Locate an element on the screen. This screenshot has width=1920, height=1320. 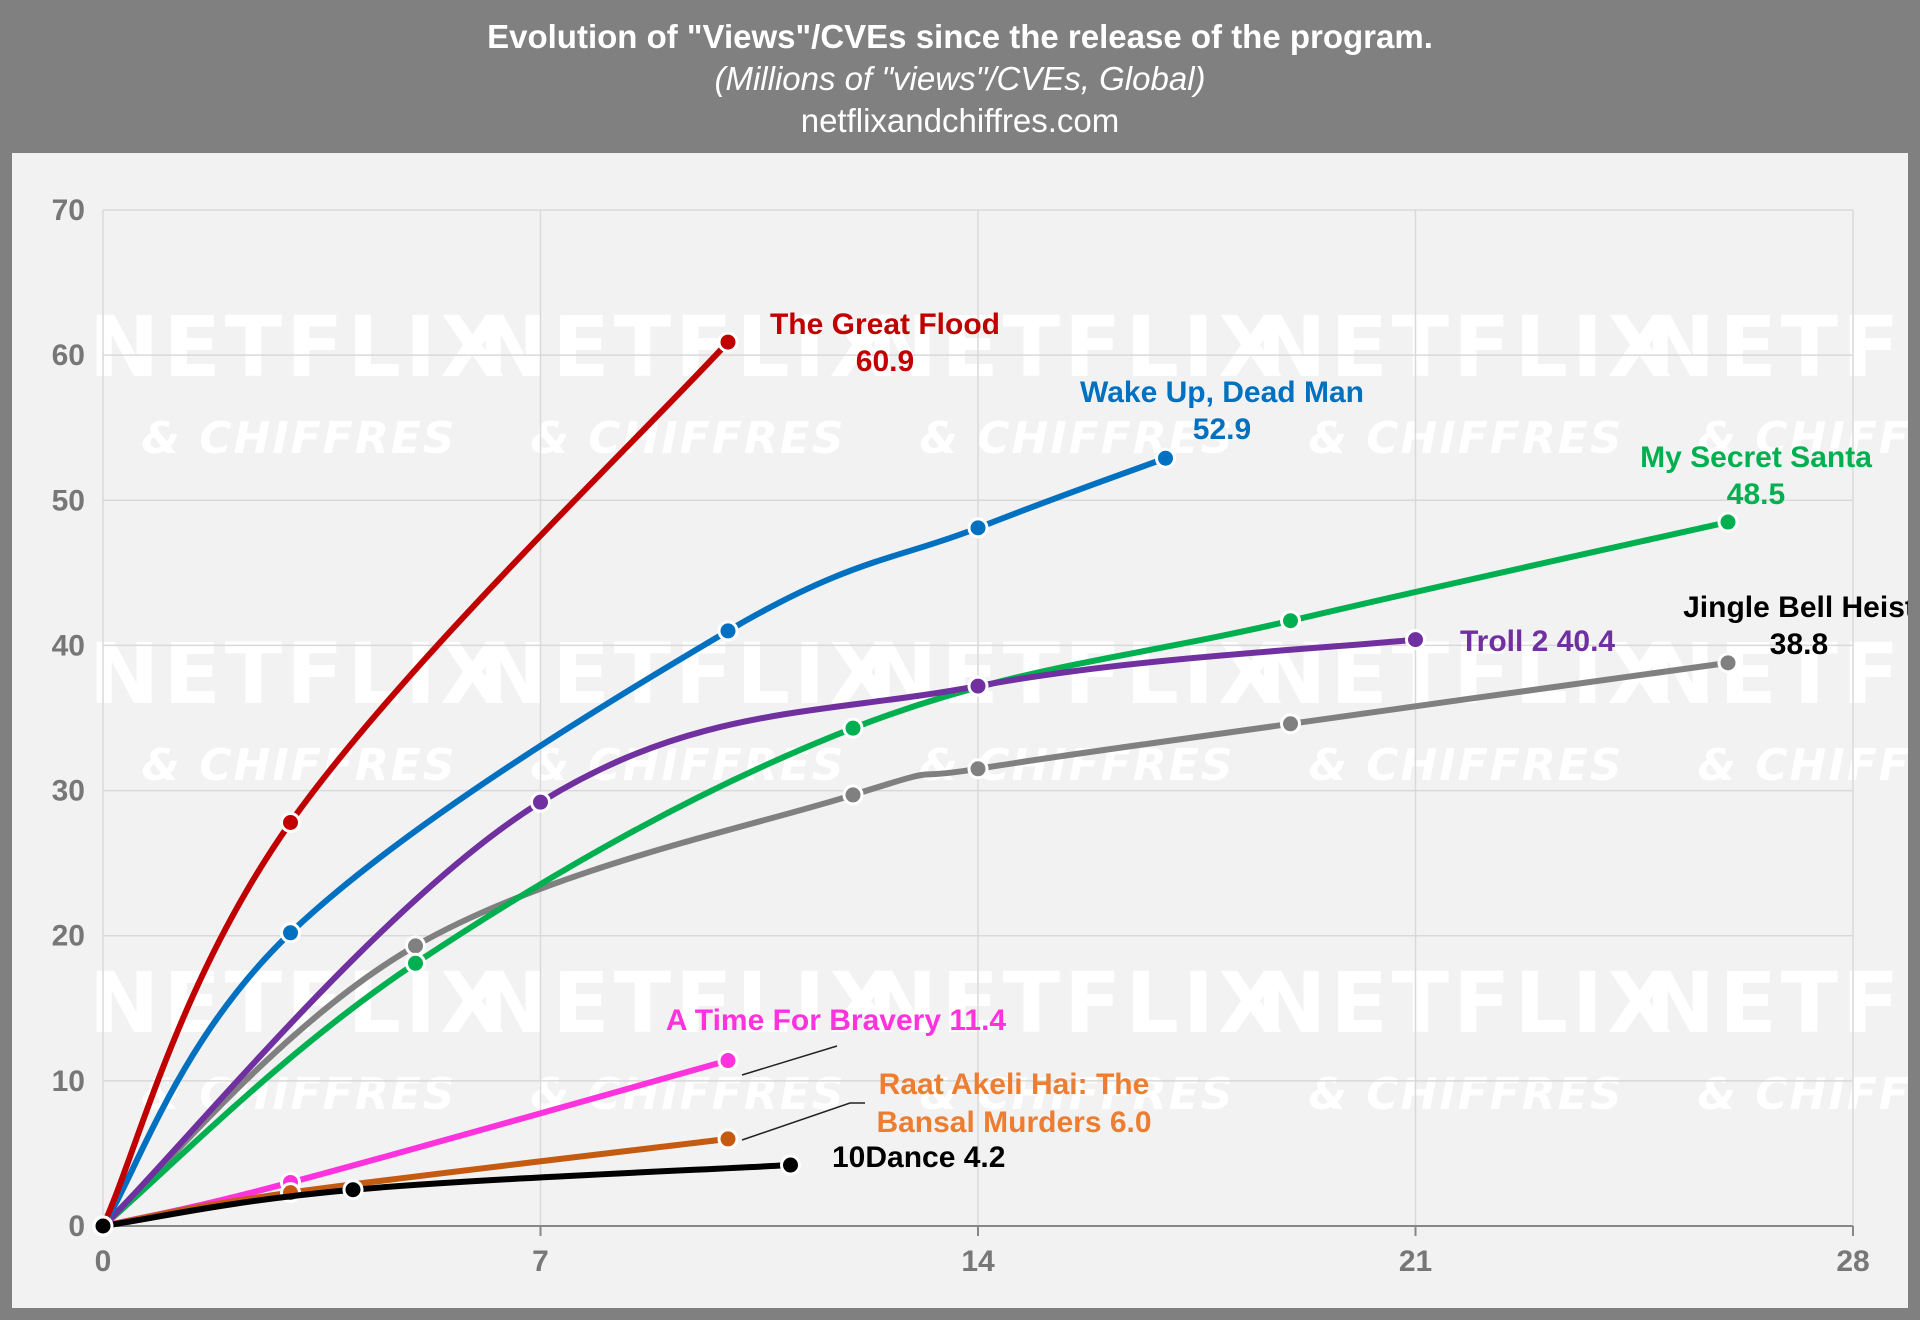
series-label-jingle-bell-heist: Jingle Bell Heist is located at coordinates (1795, 607).